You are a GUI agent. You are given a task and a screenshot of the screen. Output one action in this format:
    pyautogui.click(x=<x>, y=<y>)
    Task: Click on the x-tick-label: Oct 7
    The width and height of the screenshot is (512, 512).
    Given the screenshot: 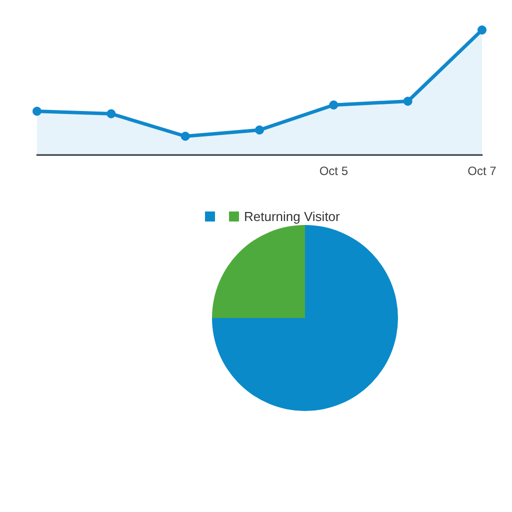 What is the action you would take?
    pyautogui.click(x=482, y=171)
    